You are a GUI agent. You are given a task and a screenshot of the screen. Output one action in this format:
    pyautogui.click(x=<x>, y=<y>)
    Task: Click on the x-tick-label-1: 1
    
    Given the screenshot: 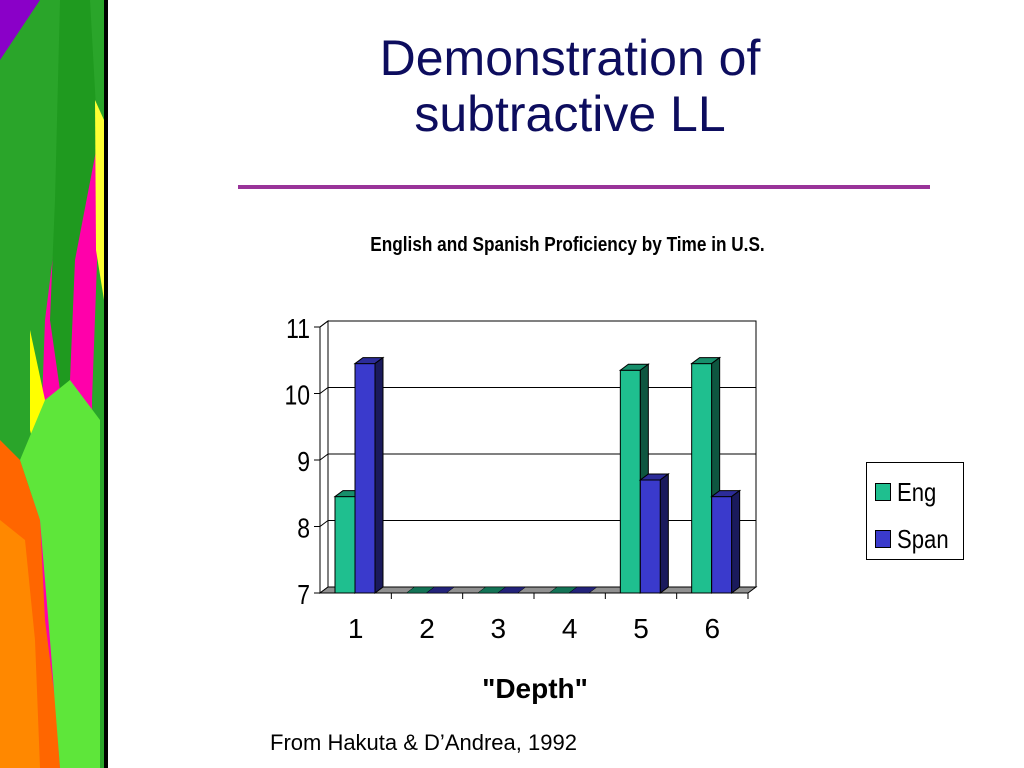 What is the action you would take?
    pyautogui.click(x=356, y=628)
    